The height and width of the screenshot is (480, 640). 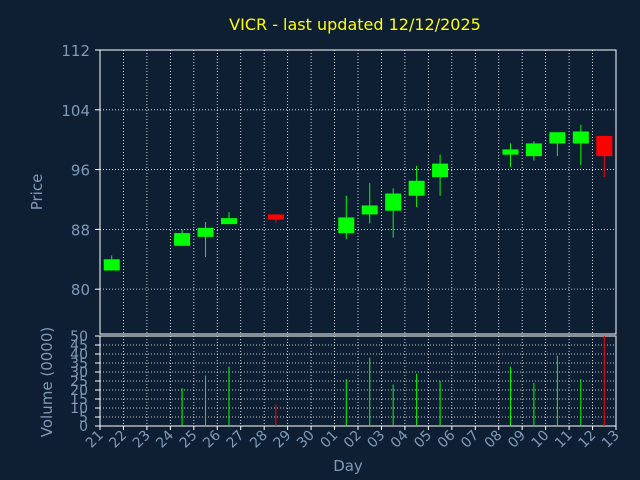 What do you see at coordinates (79, 382) in the screenshot?
I see `volume-tick-label: 25` at bounding box center [79, 382].